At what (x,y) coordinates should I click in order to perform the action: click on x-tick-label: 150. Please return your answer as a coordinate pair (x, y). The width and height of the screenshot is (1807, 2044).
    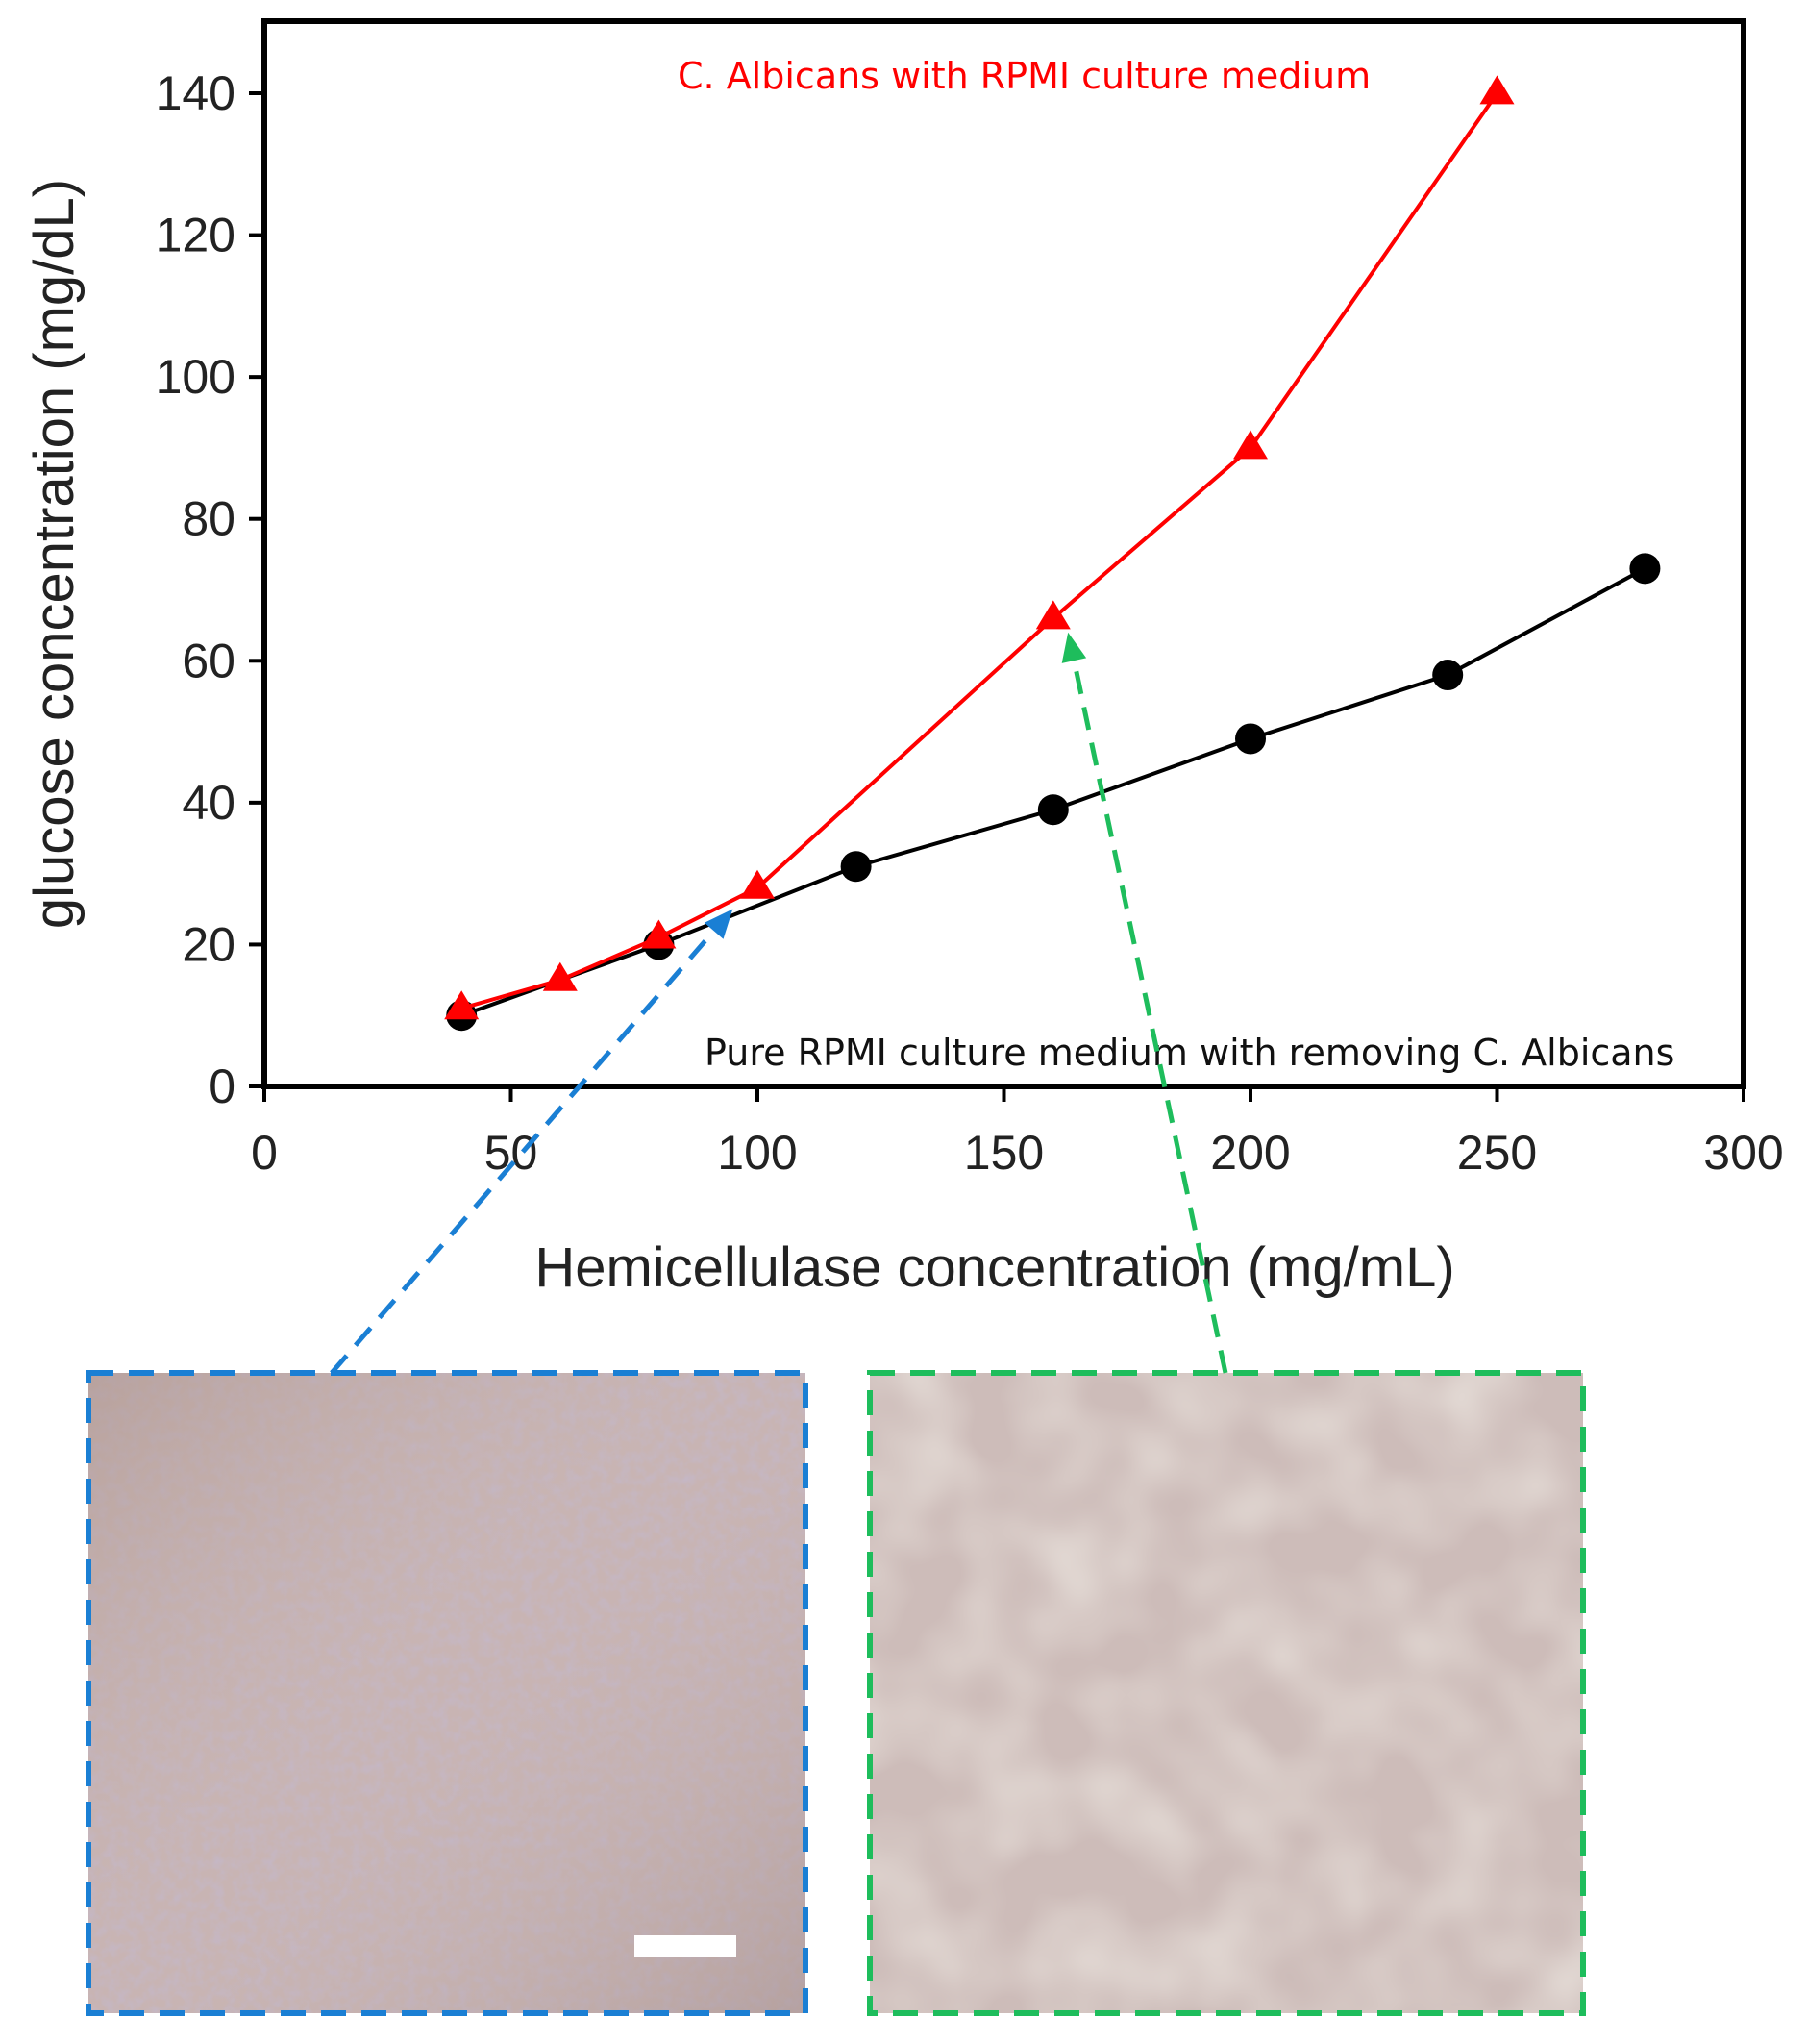
    Looking at the image, I should click on (1004, 1153).